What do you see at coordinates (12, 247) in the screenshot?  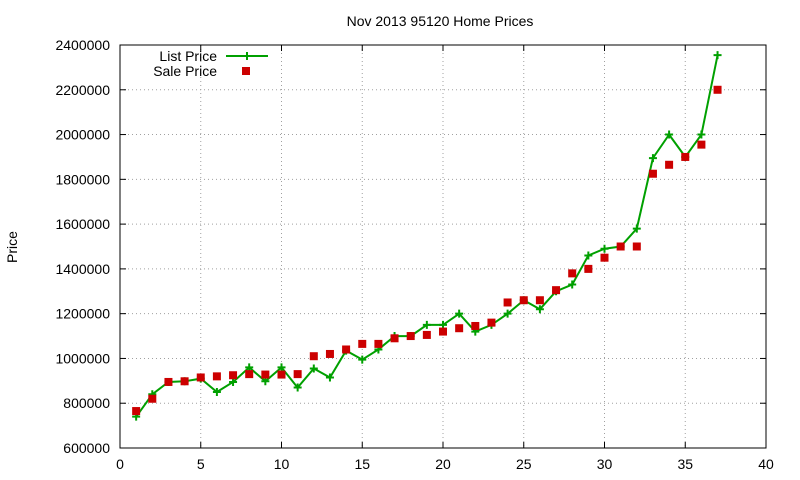 I see `y-axis-label: Price` at bounding box center [12, 247].